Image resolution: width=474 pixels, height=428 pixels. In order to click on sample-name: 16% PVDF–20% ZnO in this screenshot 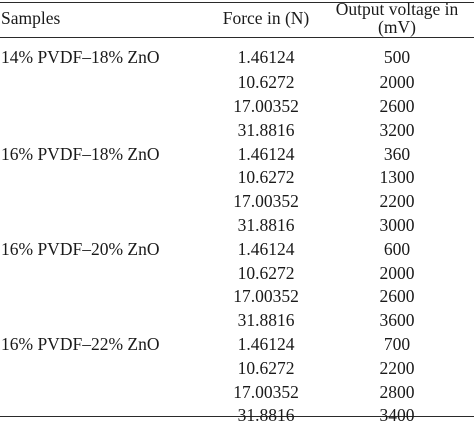, I will do `click(80, 248)`.